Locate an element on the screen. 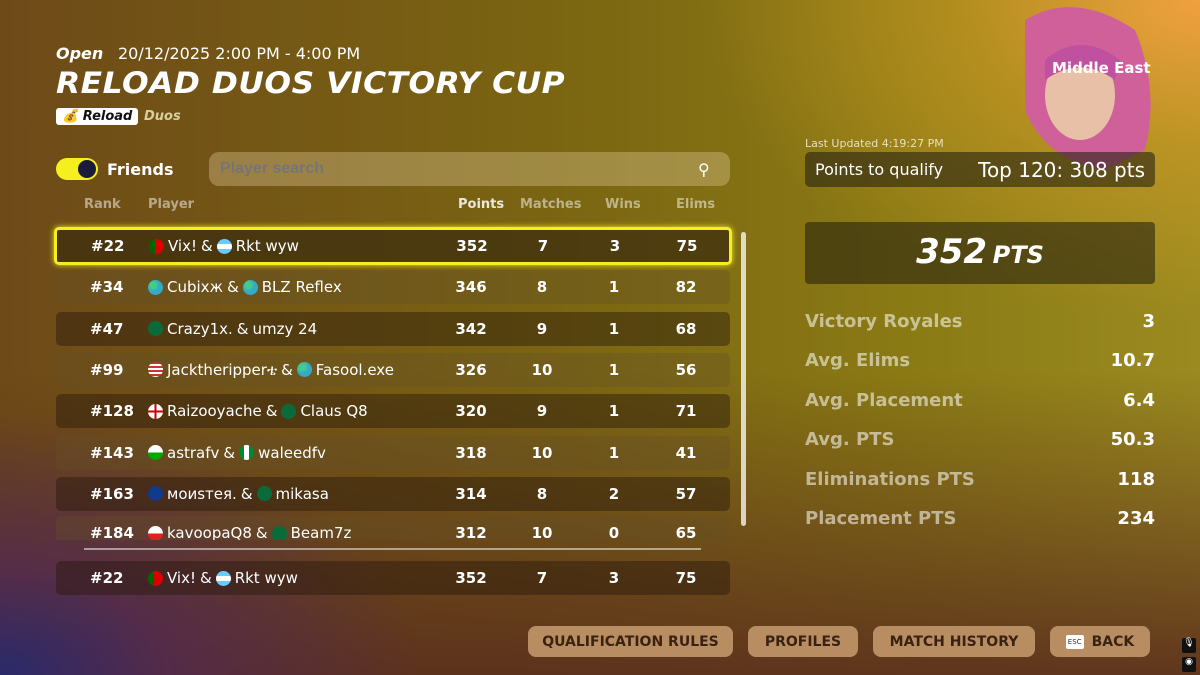 Image resolution: width=1200 pixels, height=675 pixels. duo-players: Jacktheripperቴ & Fasool.exe is located at coordinates (292, 370).